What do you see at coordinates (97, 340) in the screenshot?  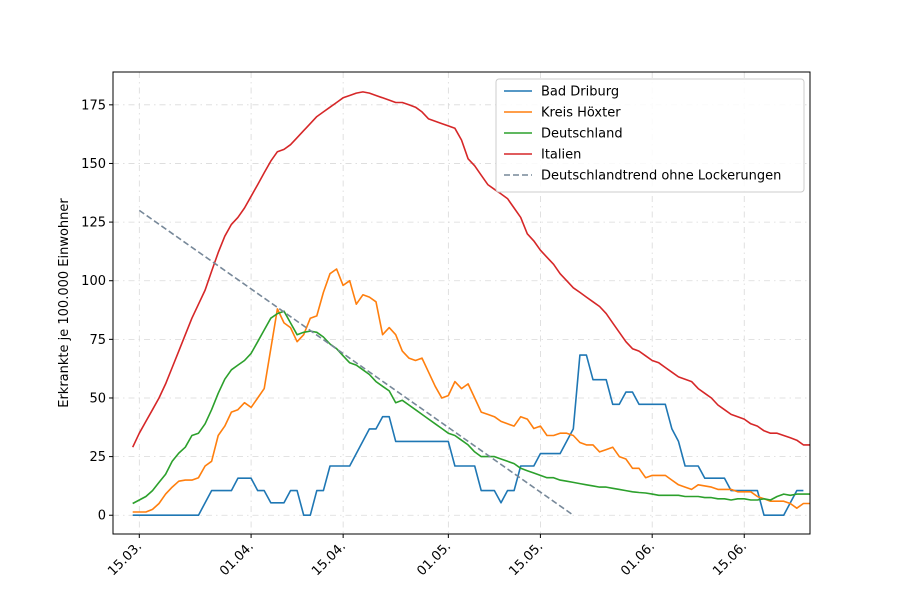 I see `y-tick-label: 75` at bounding box center [97, 340].